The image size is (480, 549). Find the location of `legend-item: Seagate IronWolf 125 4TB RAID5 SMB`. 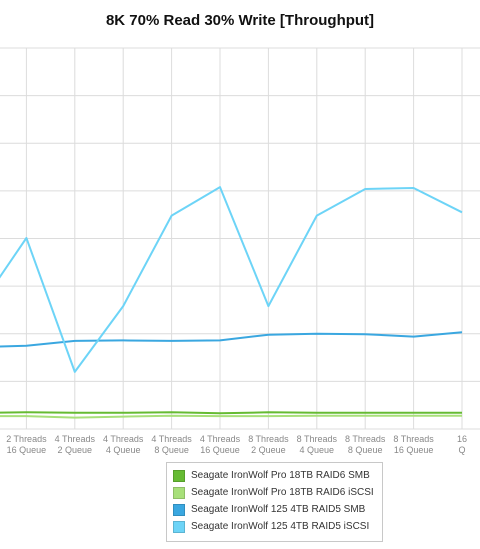

legend-item: Seagate IronWolf 125 4TB RAID5 SMB is located at coordinates (274, 509).